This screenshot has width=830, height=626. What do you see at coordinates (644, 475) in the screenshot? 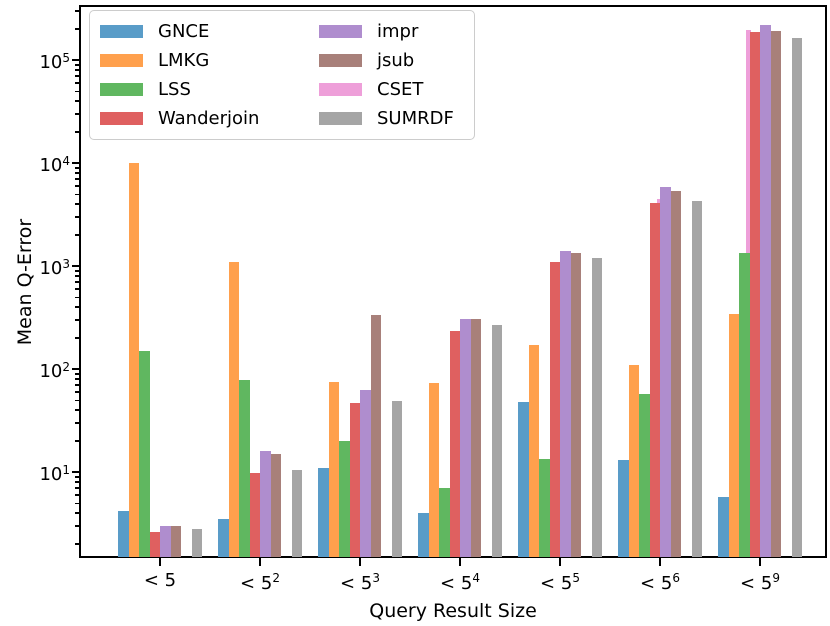
I see `bar-lss-group6` at bounding box center [644, 475].